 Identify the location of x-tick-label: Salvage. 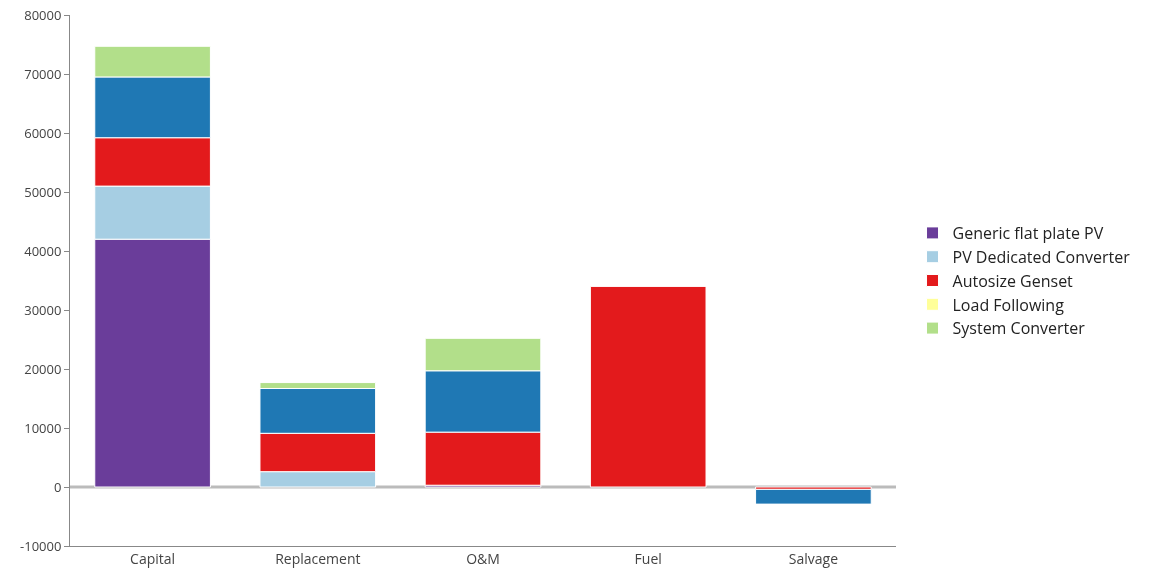
(813, 558).